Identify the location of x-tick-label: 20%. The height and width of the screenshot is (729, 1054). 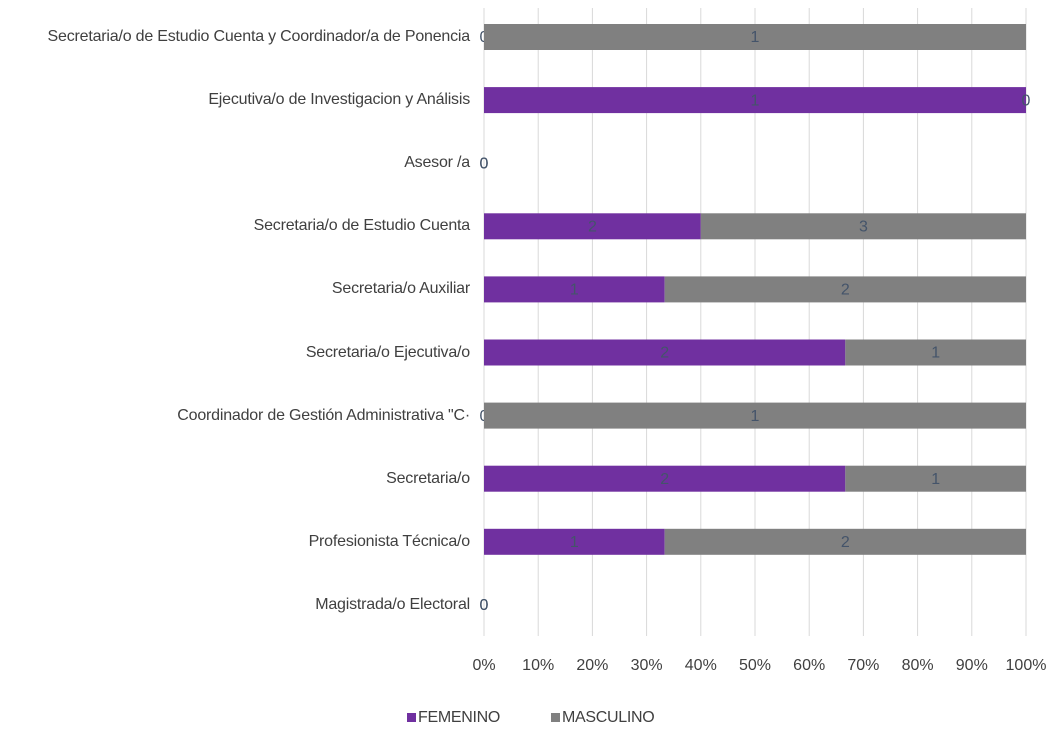
(592, 665).